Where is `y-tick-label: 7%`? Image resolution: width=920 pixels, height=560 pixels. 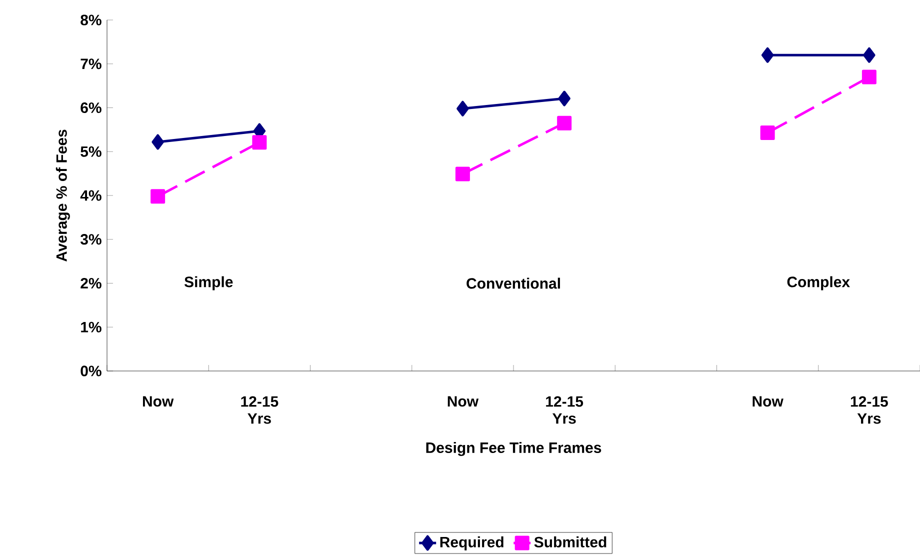
y-tick-label: 7% is located at coordinates (91, 64).